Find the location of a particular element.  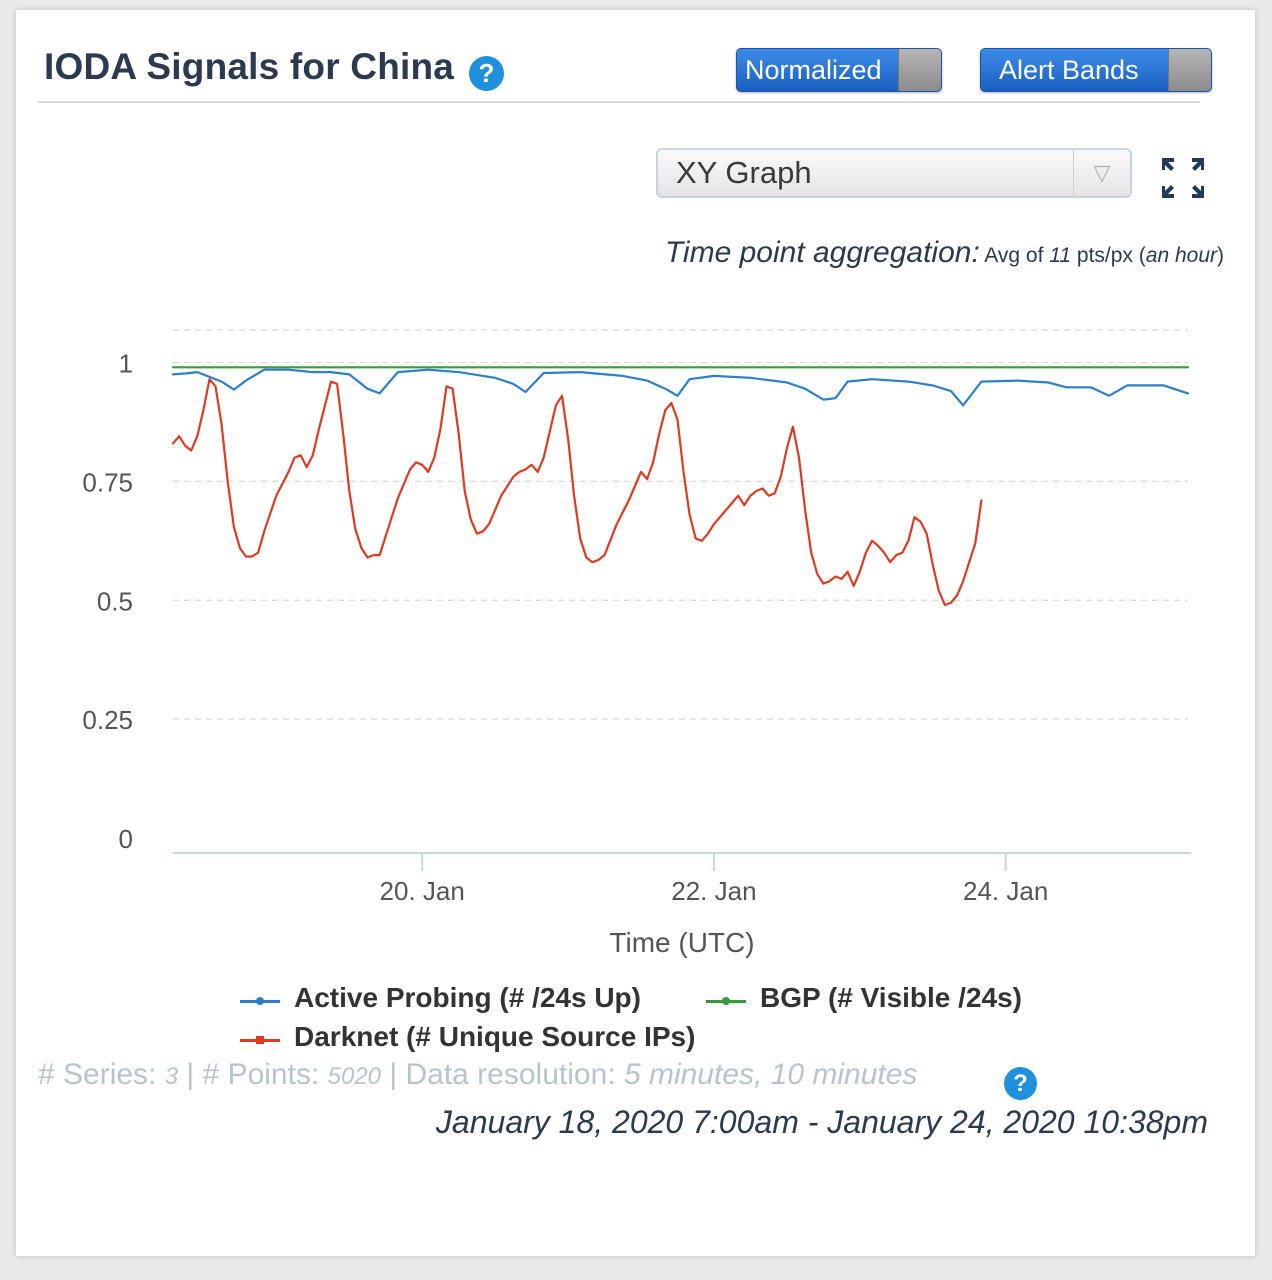

alert-bands-toggle-label: Alert Bands is located at coordinates (1069, 70).